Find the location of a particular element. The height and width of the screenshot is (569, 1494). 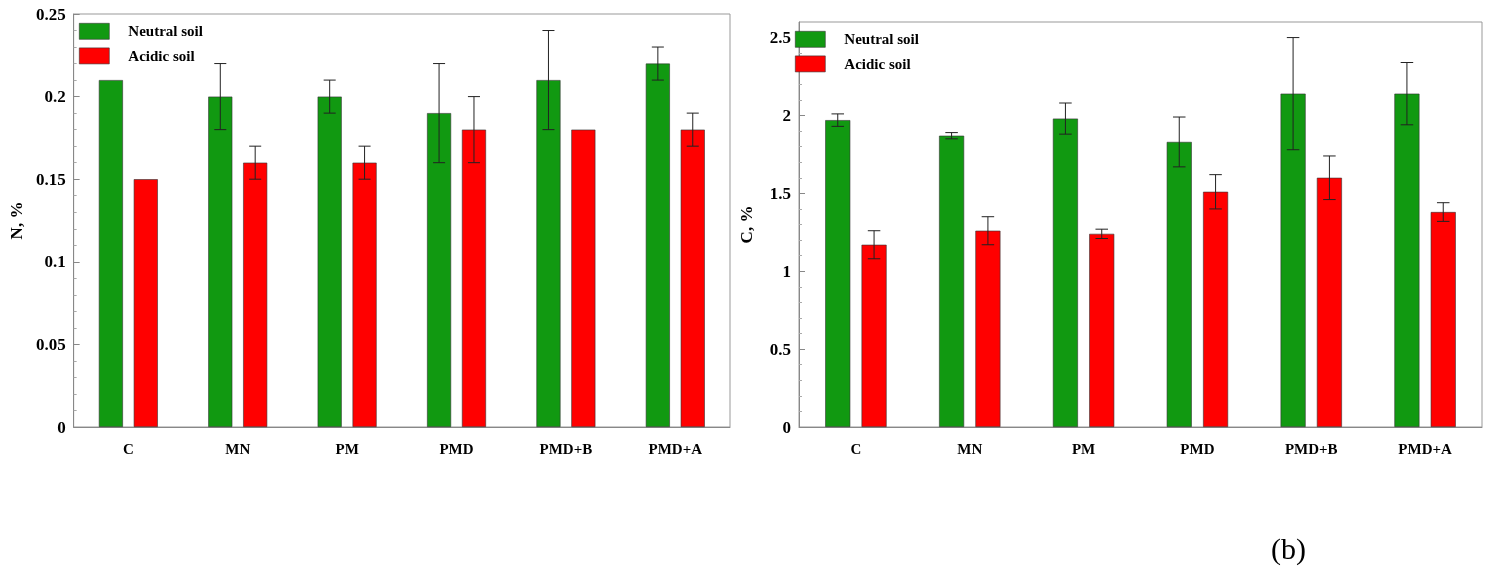

y-tick-label: 0.2 is located at coordinates (55, 97).